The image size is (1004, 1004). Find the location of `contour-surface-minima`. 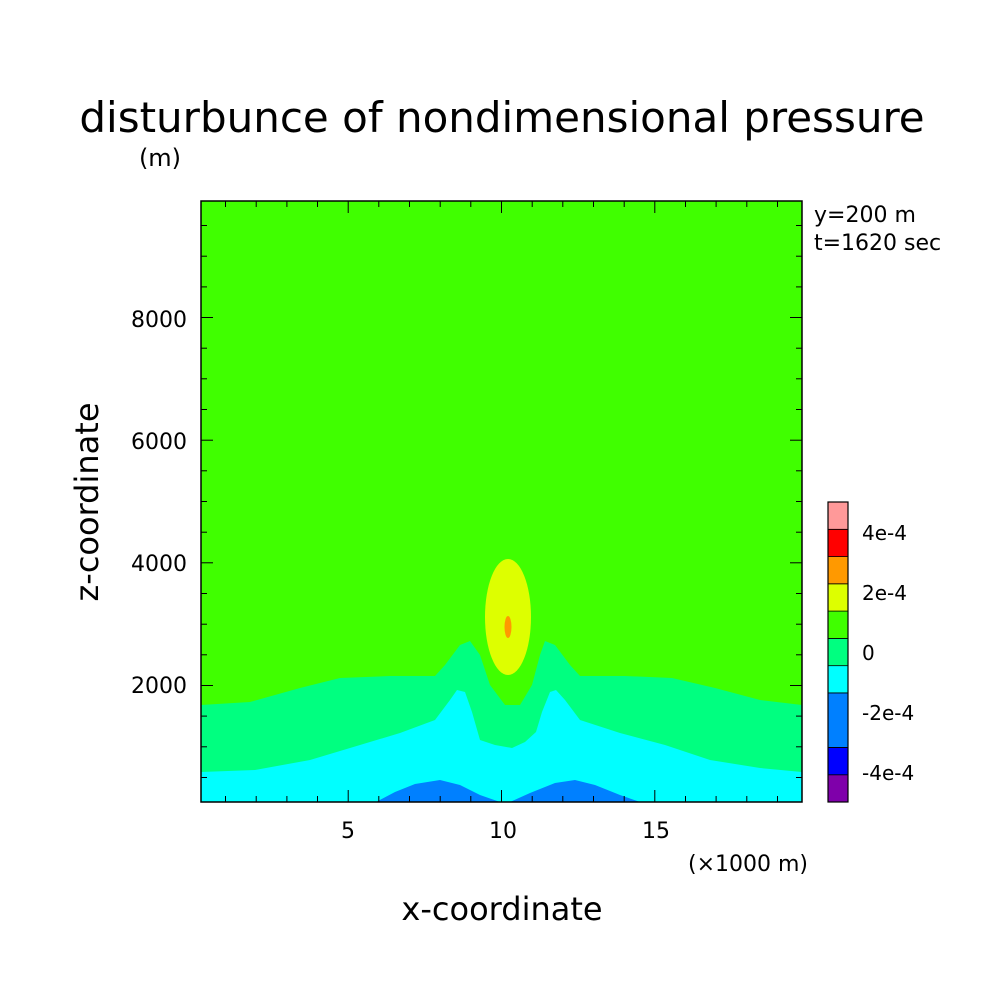

contour-surface-minima is located at coordinates (508, 791).